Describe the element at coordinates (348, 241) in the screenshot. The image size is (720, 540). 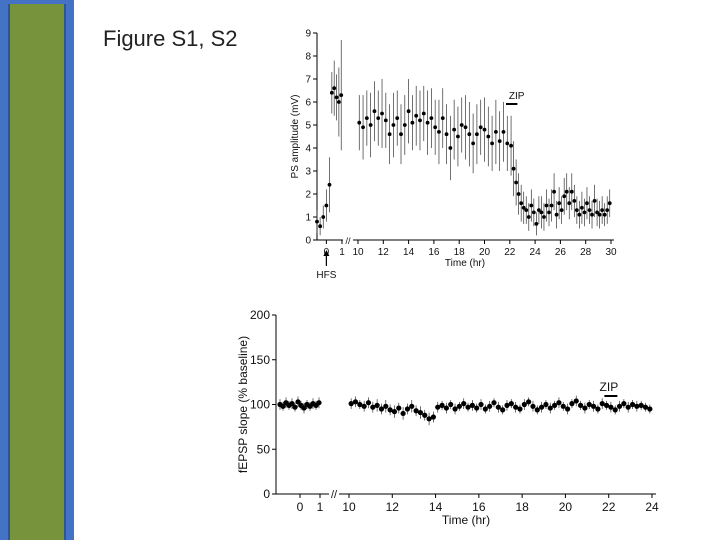
I see `x-axis-break-mark: //` at that location.